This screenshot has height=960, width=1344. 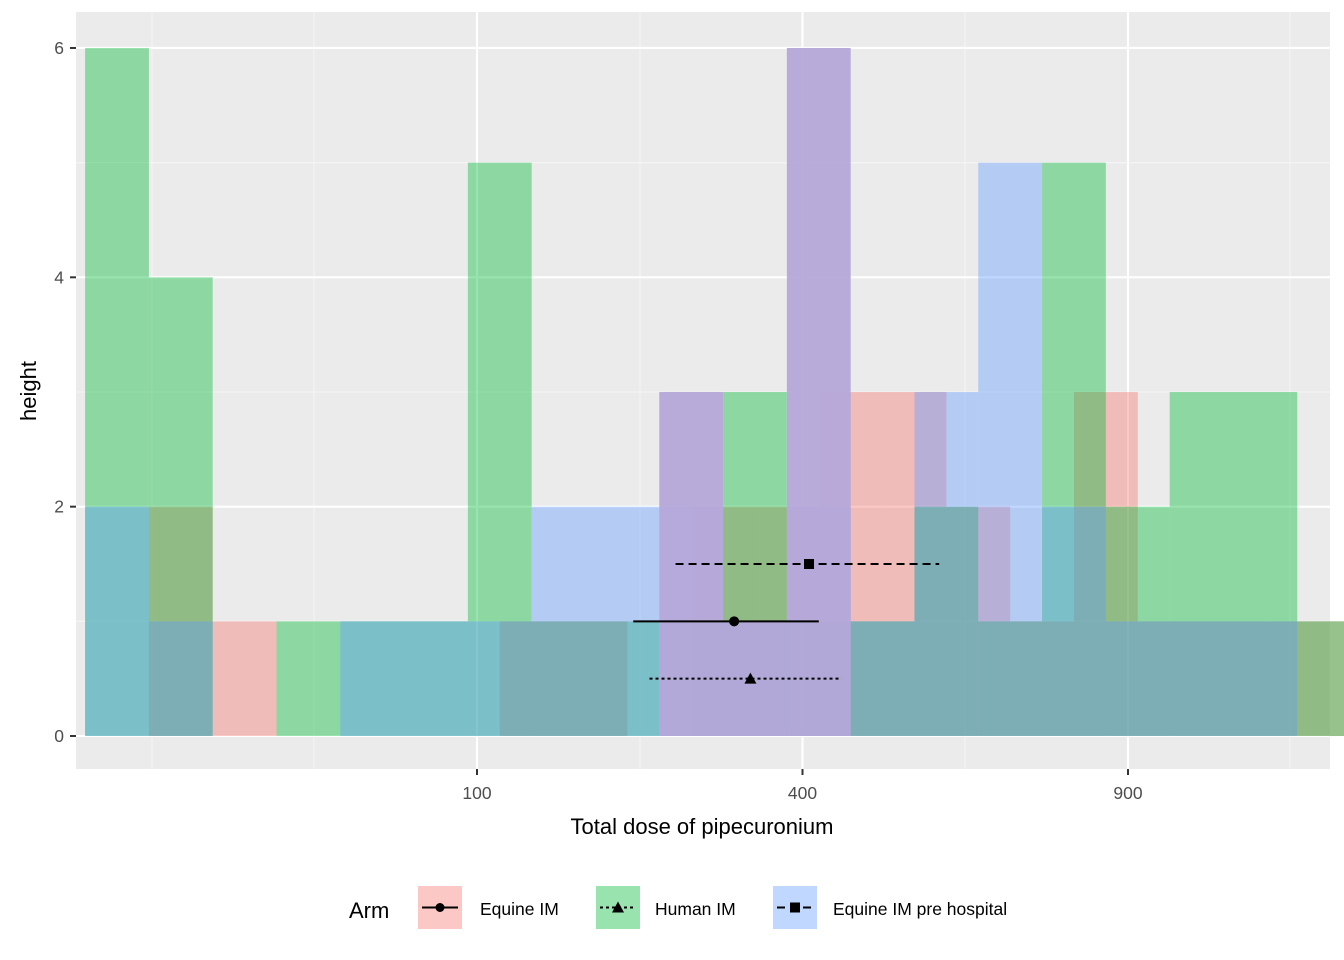 What do you see at coordinates (1127, 793) in the screenshot?
I see `x-tick-label: 900` at bounding box center [1127, 793].